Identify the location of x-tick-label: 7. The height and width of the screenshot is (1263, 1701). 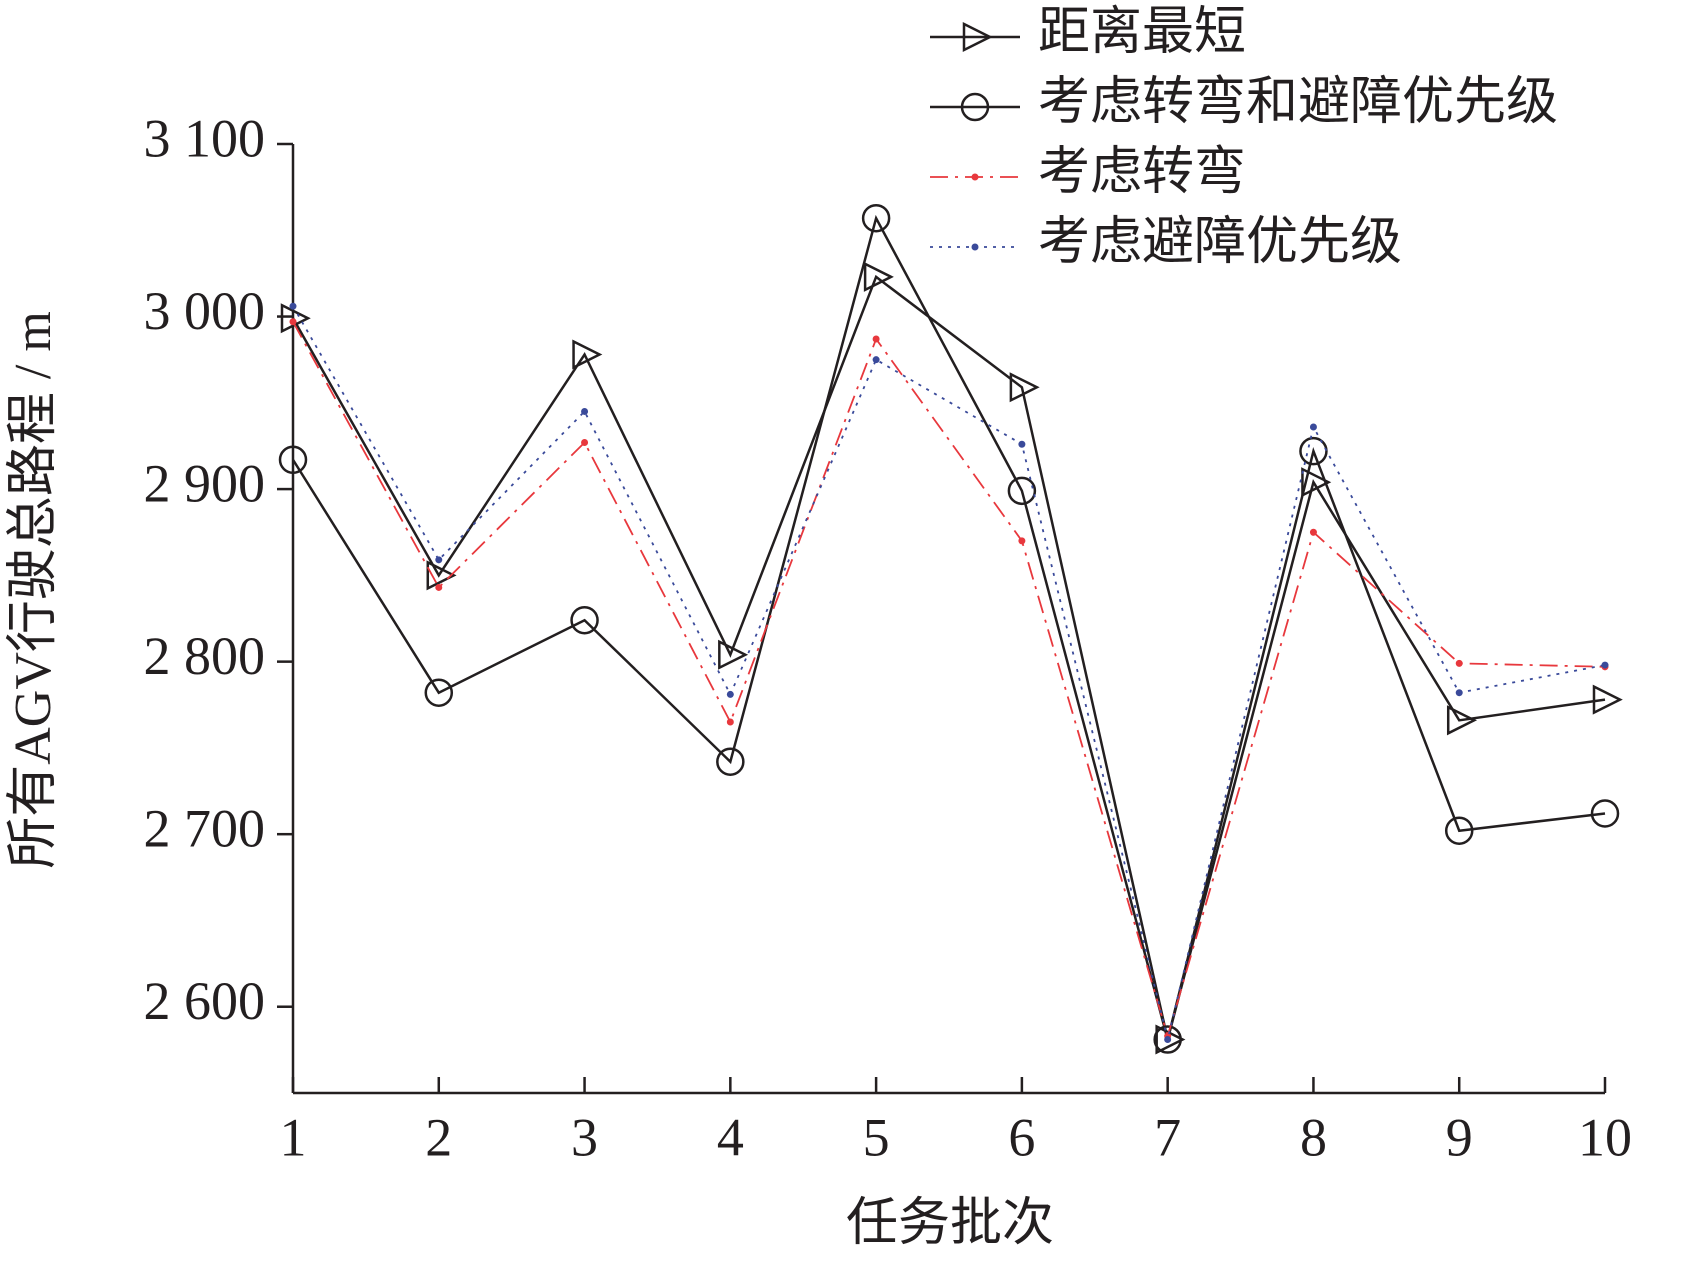
(1167, 1137).